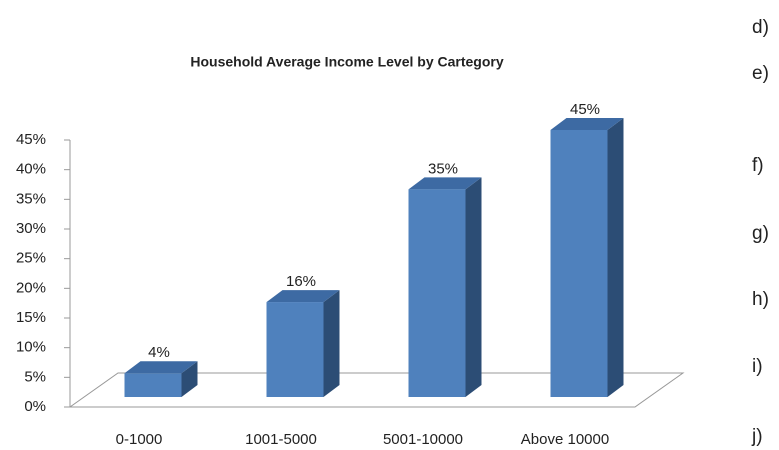 The width and height of the screenshot is (779, 450). I want to click on value-label: 4%, so click(159, 352).